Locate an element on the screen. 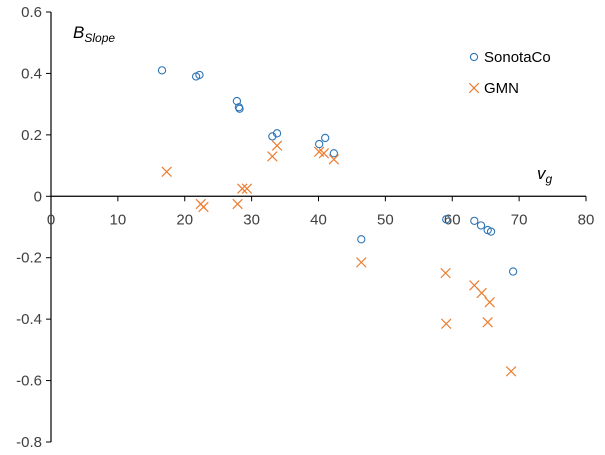  x-tick-label: 80 is located at coordinates (586, 219).